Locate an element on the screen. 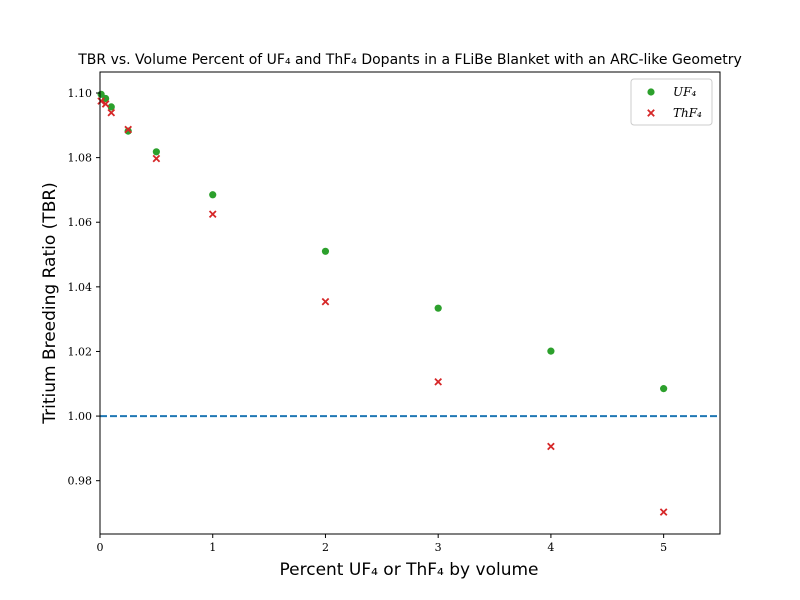  y-tick-label: 1.08 is located at coordinates (80, 158).